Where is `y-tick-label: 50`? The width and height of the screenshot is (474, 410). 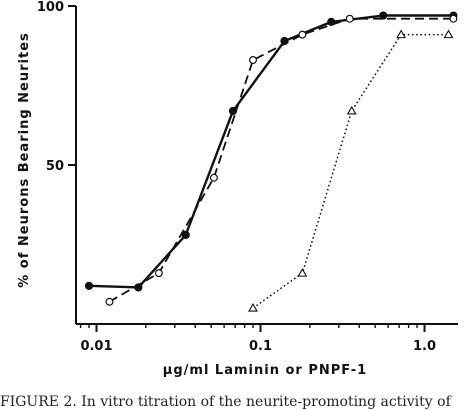
y-tick-label: 50 is located at coordinates (55, 166).